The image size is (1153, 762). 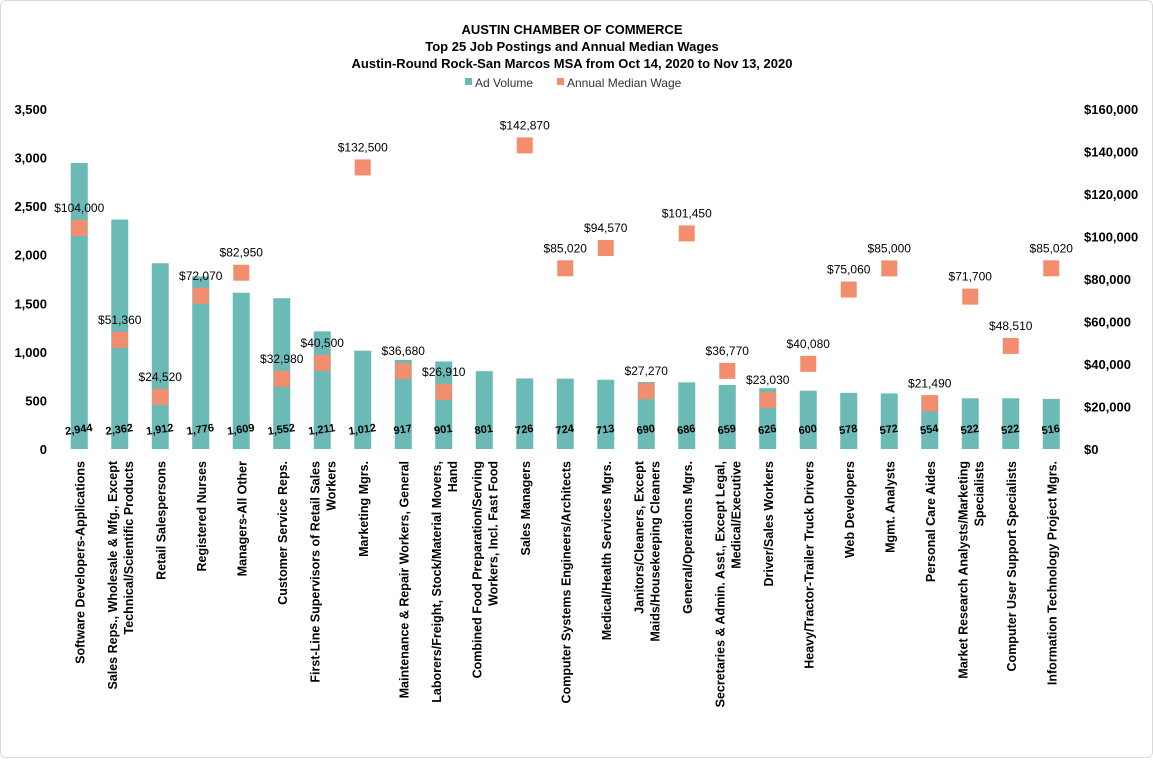 What do you see at coordinates (240, 430) in the screenshot?
I see `bar-value-label: 1,609` at bounding box center [240, 430].